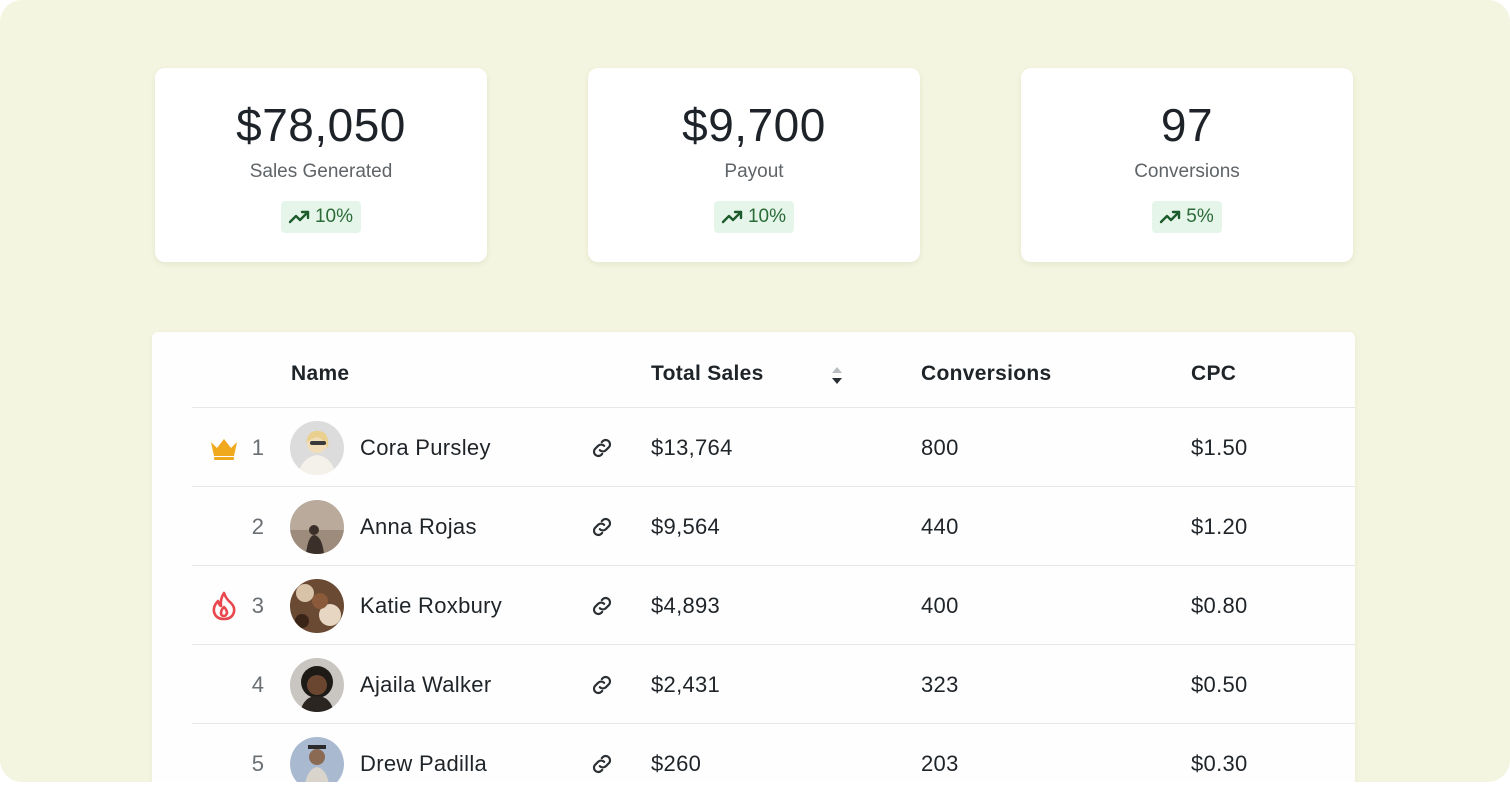 The image size is (1510, 790). I want to click on stat-value: $9,700, so click(754, 125).